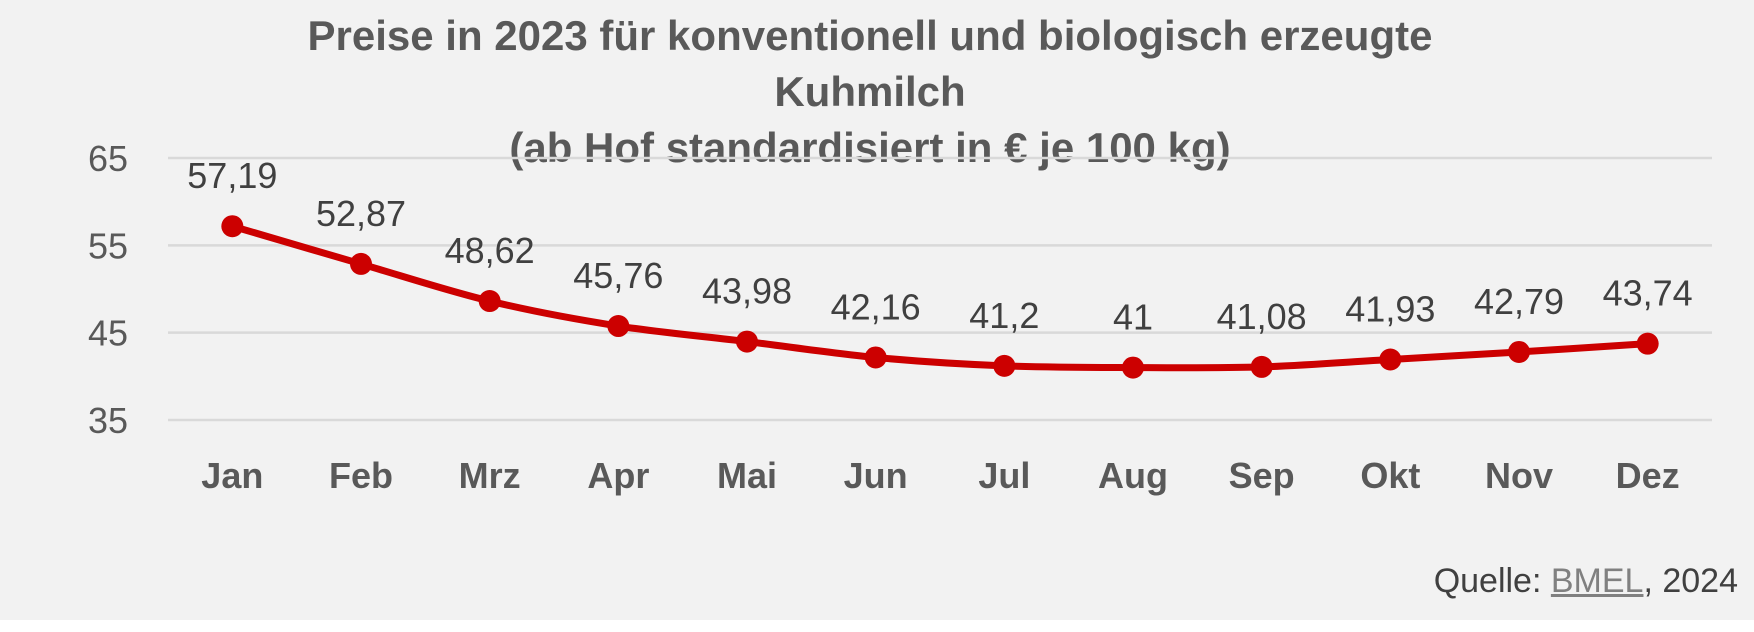  What do you see at coordinates (361, 213) in the screenshot?
I see `data-label: 52,87` at bounding box center [361, 213].